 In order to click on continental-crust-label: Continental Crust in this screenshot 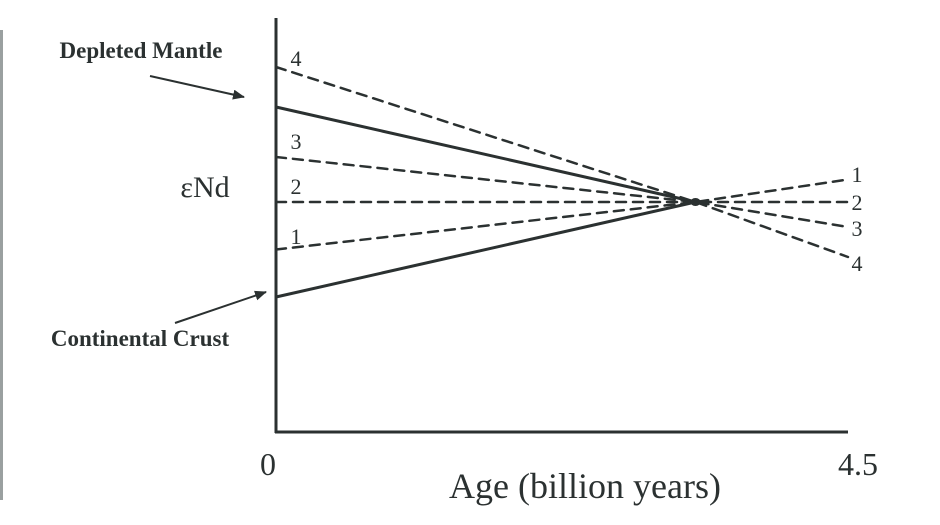, I will do `click(140, 338)`.